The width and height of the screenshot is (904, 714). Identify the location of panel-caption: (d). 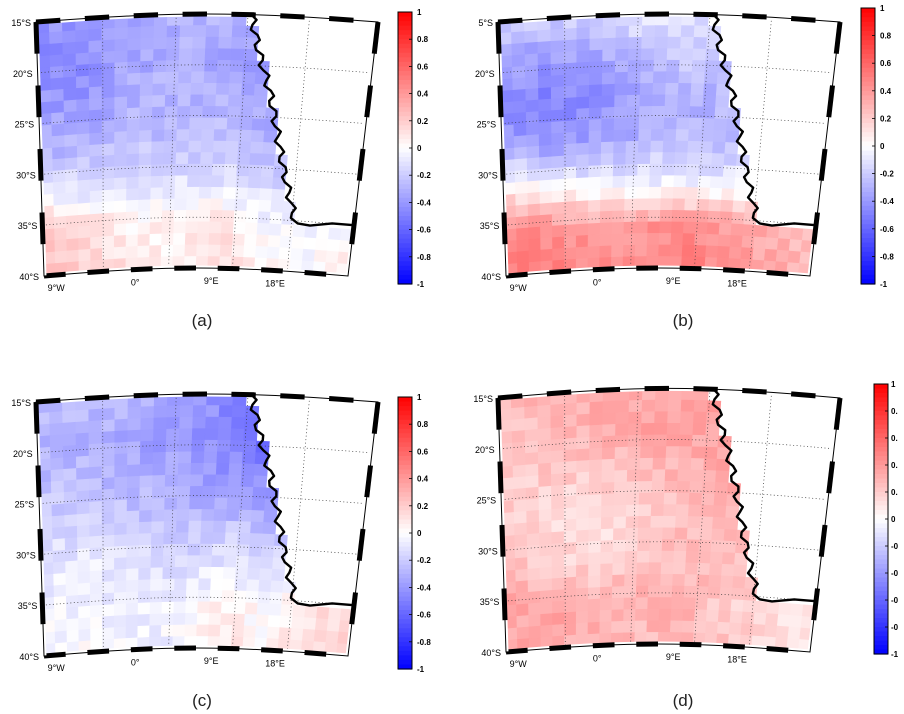
(683, 700).